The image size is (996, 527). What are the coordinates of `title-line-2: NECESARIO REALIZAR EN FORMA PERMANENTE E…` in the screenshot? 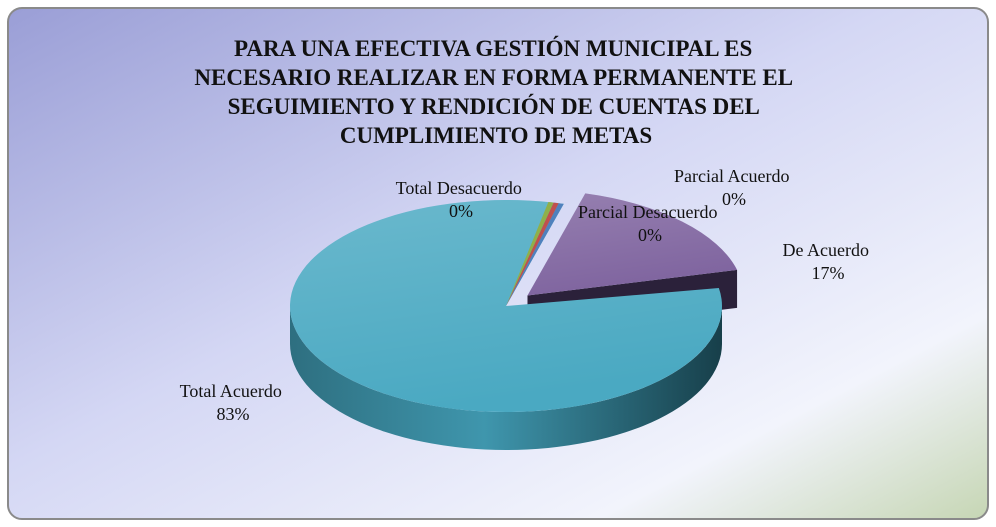 It's located at (493, 77).